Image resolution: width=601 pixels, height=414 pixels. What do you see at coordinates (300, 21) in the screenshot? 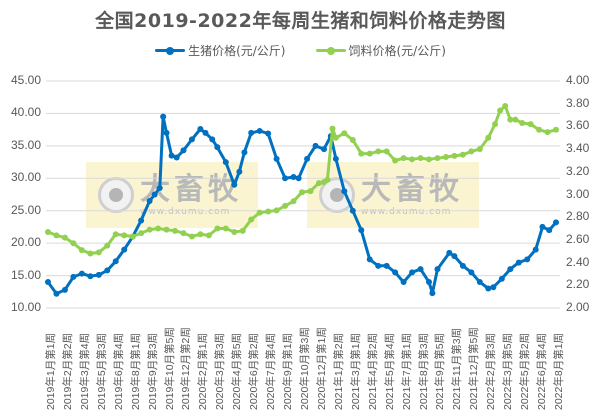
I see `chart-title: 全国2019-2022年每周生猪和饲料价格走势图` at bounding box center [300, 21].